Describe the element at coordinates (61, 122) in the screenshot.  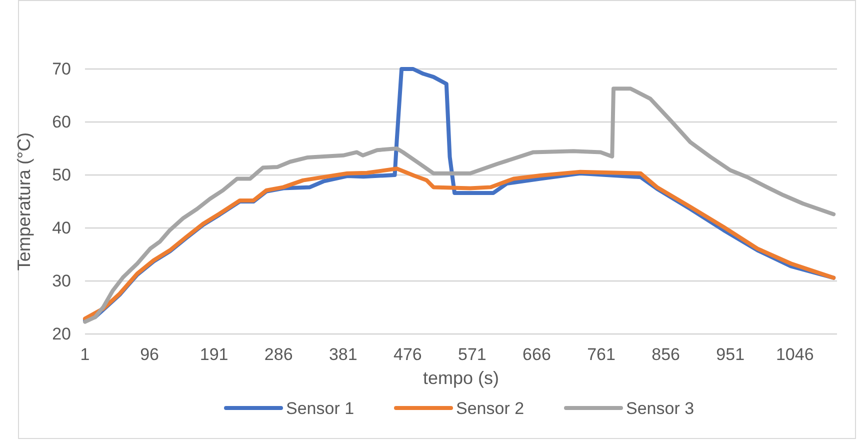
I see `y-tick-label: 60` at that location.